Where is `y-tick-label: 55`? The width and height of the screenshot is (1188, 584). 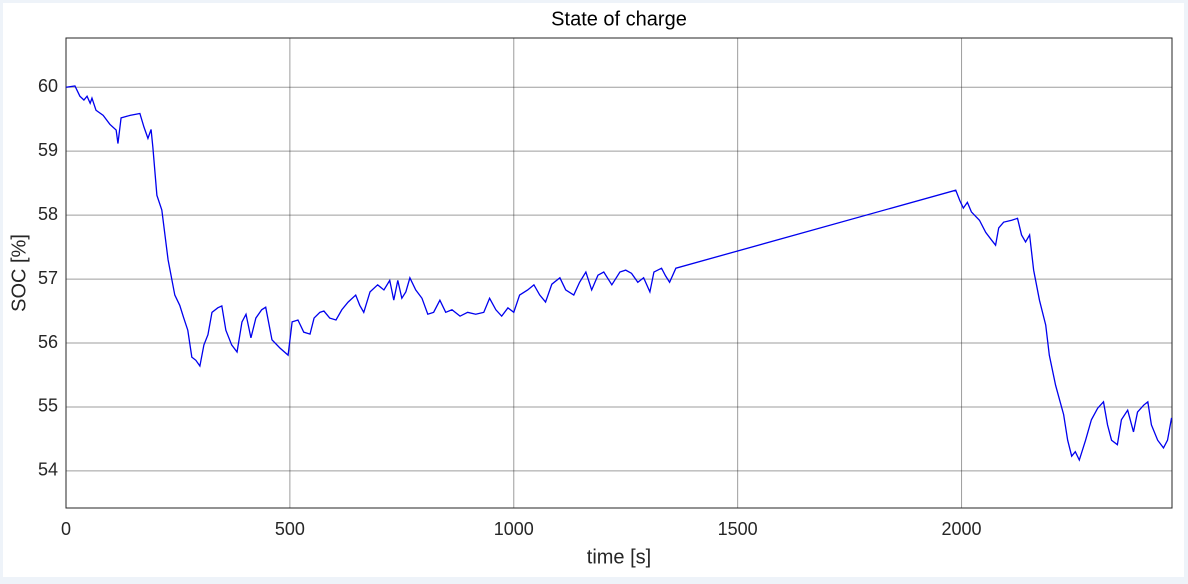 y-tick-label: 55 is located at coordinates (48, 406).